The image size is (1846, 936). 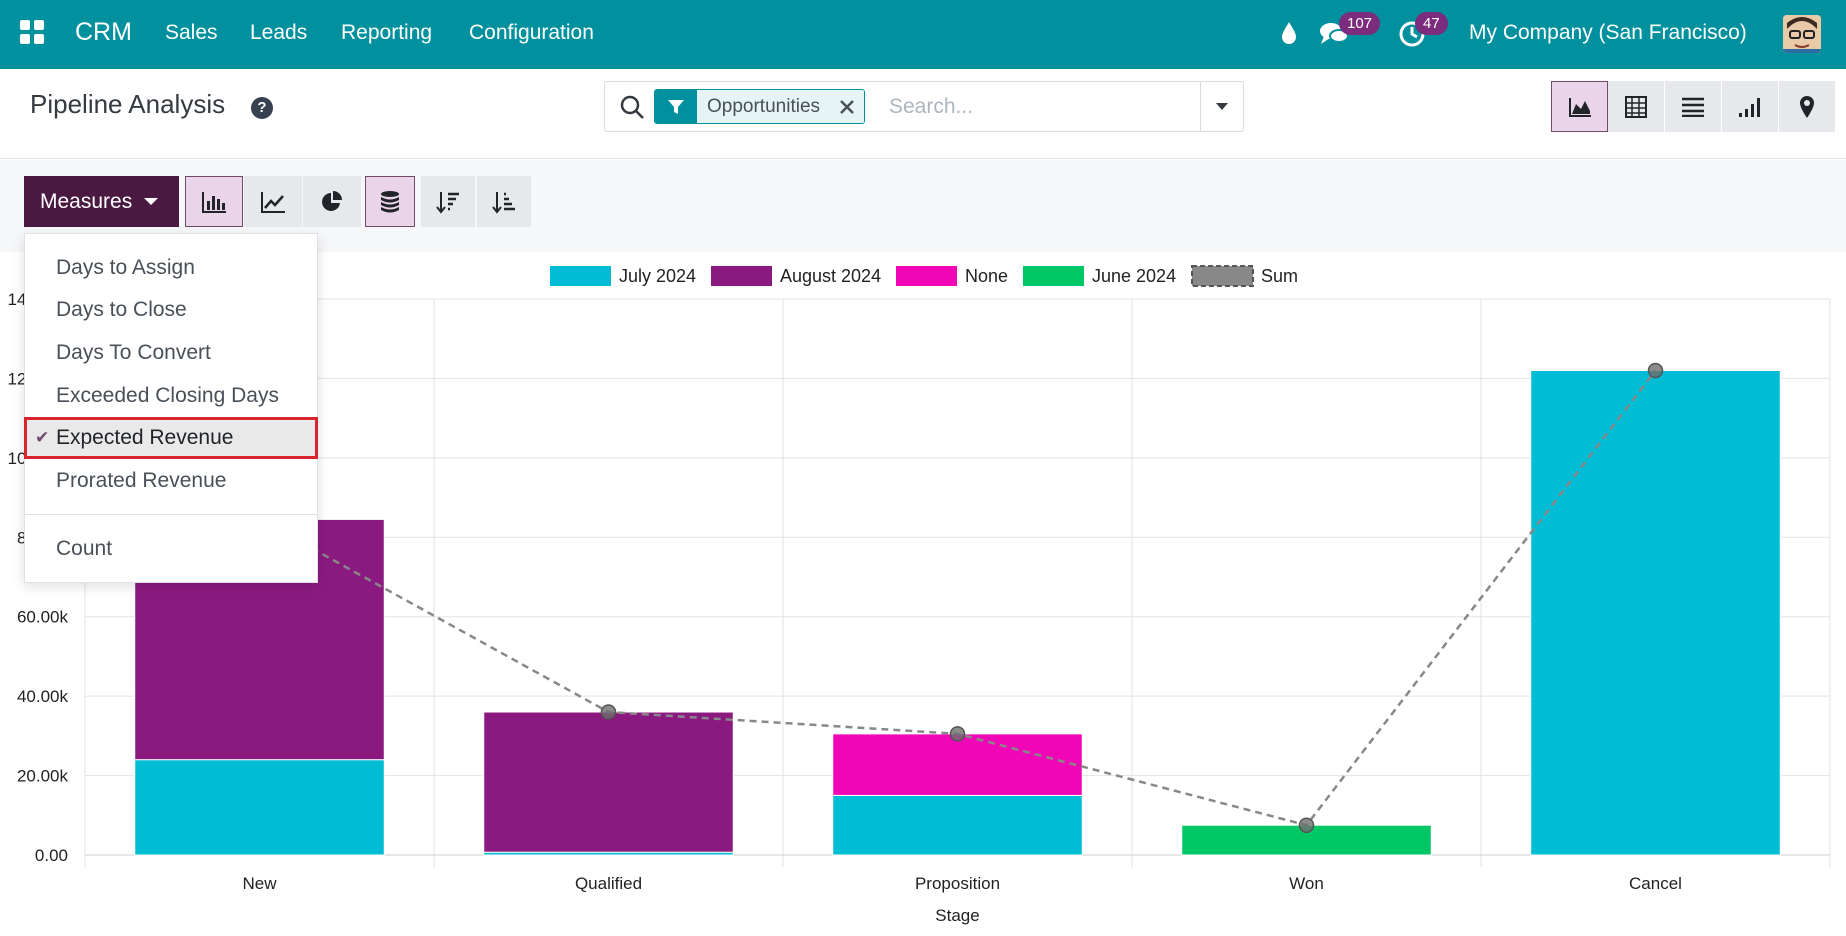 I want to click on measure-count: Count, so click(x=84, y=548).